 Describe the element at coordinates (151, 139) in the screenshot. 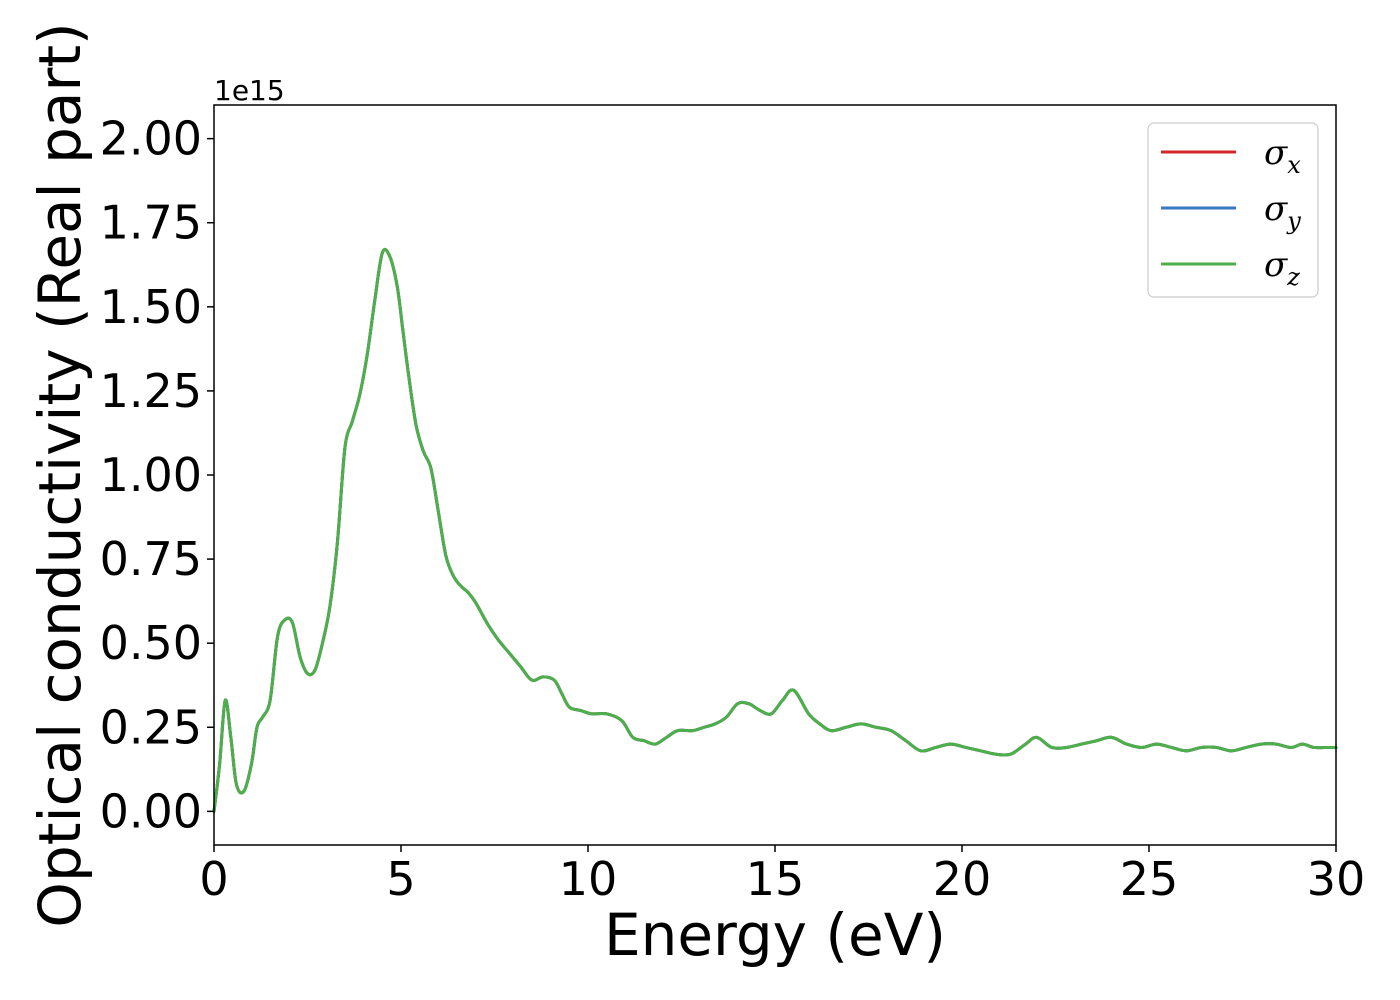

I see `y-tick-label: 2.00` at that location.